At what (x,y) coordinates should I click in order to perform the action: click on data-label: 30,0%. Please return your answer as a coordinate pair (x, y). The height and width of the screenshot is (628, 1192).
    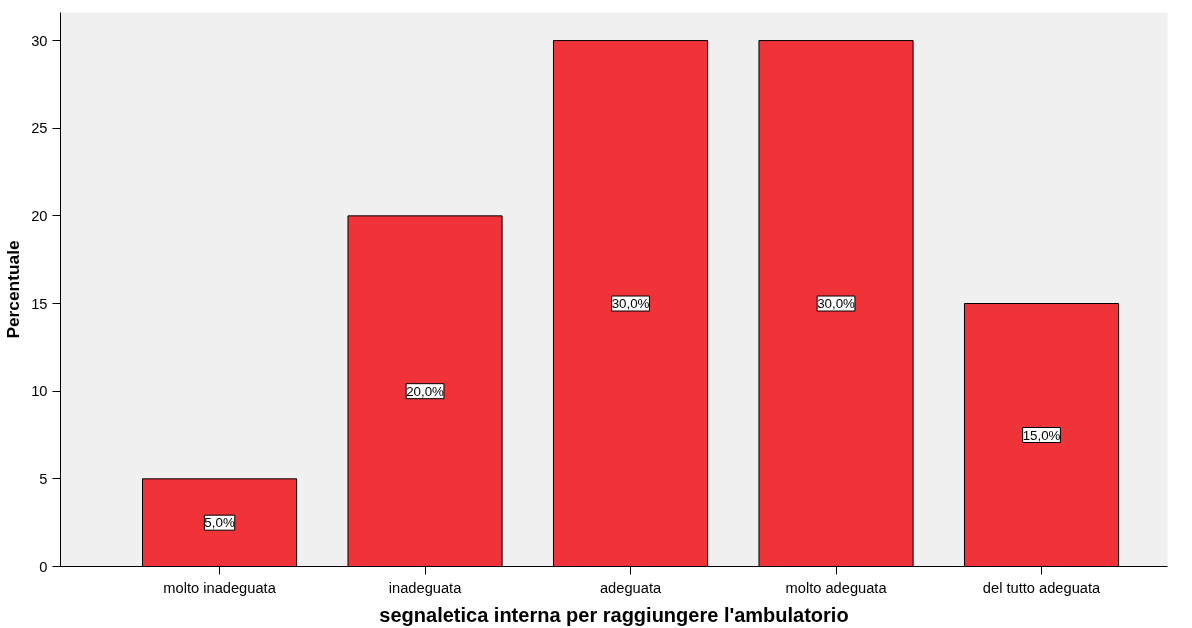
    Looking at the image, I should click on (630, 304).